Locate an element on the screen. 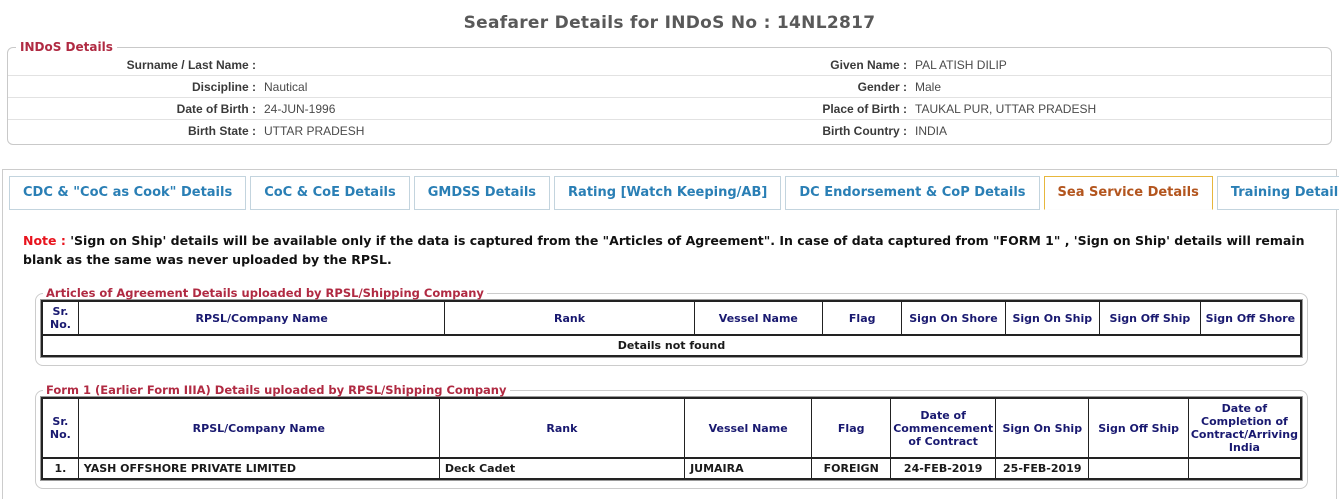 The height and width of the screenshot is (499, 1339). tab-gmdss-details: GMDSS Details is located at coordinates (482, 193).